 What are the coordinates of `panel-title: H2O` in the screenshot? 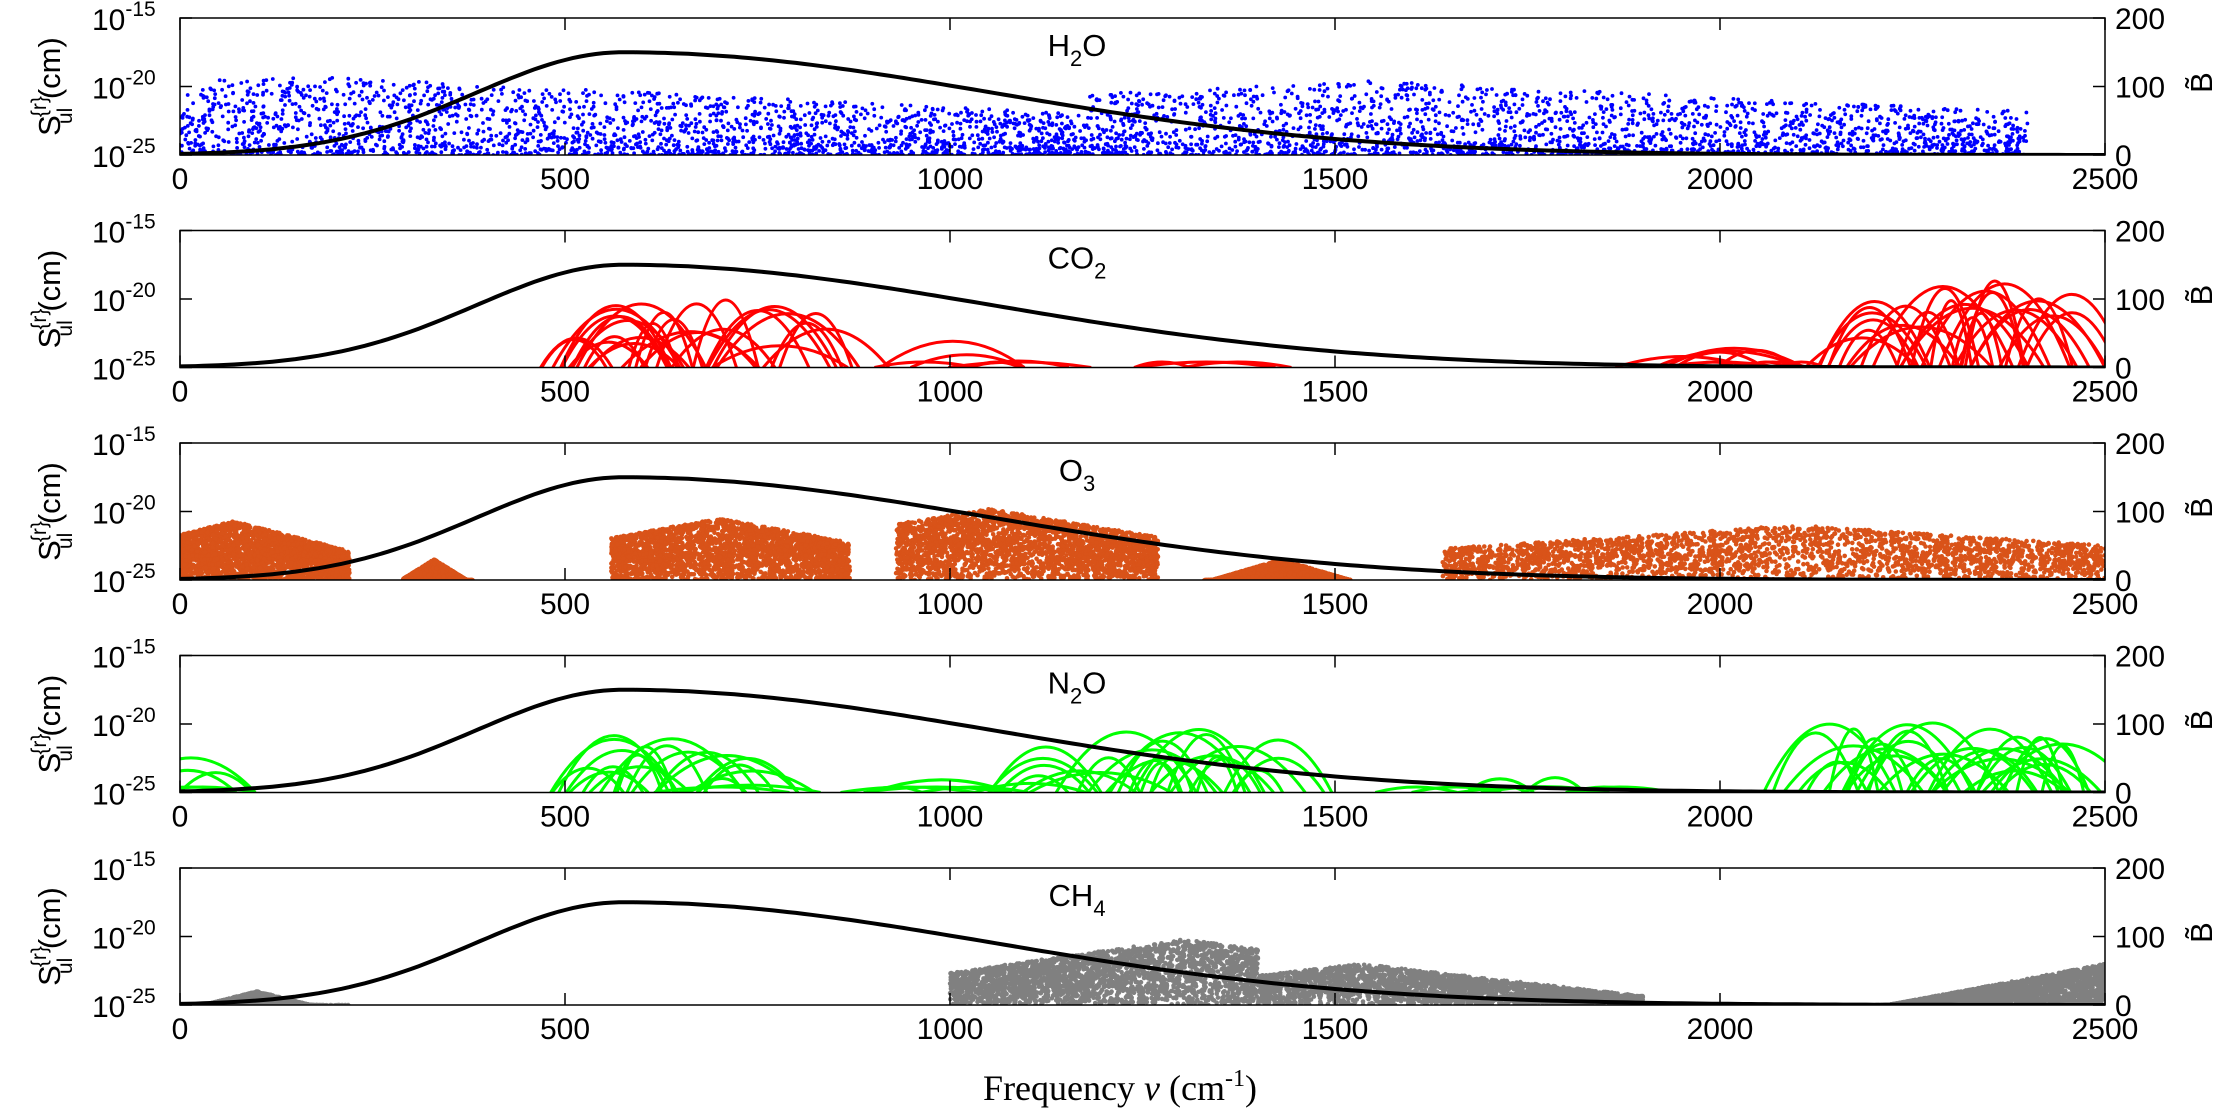 It's located at (1077, 49).